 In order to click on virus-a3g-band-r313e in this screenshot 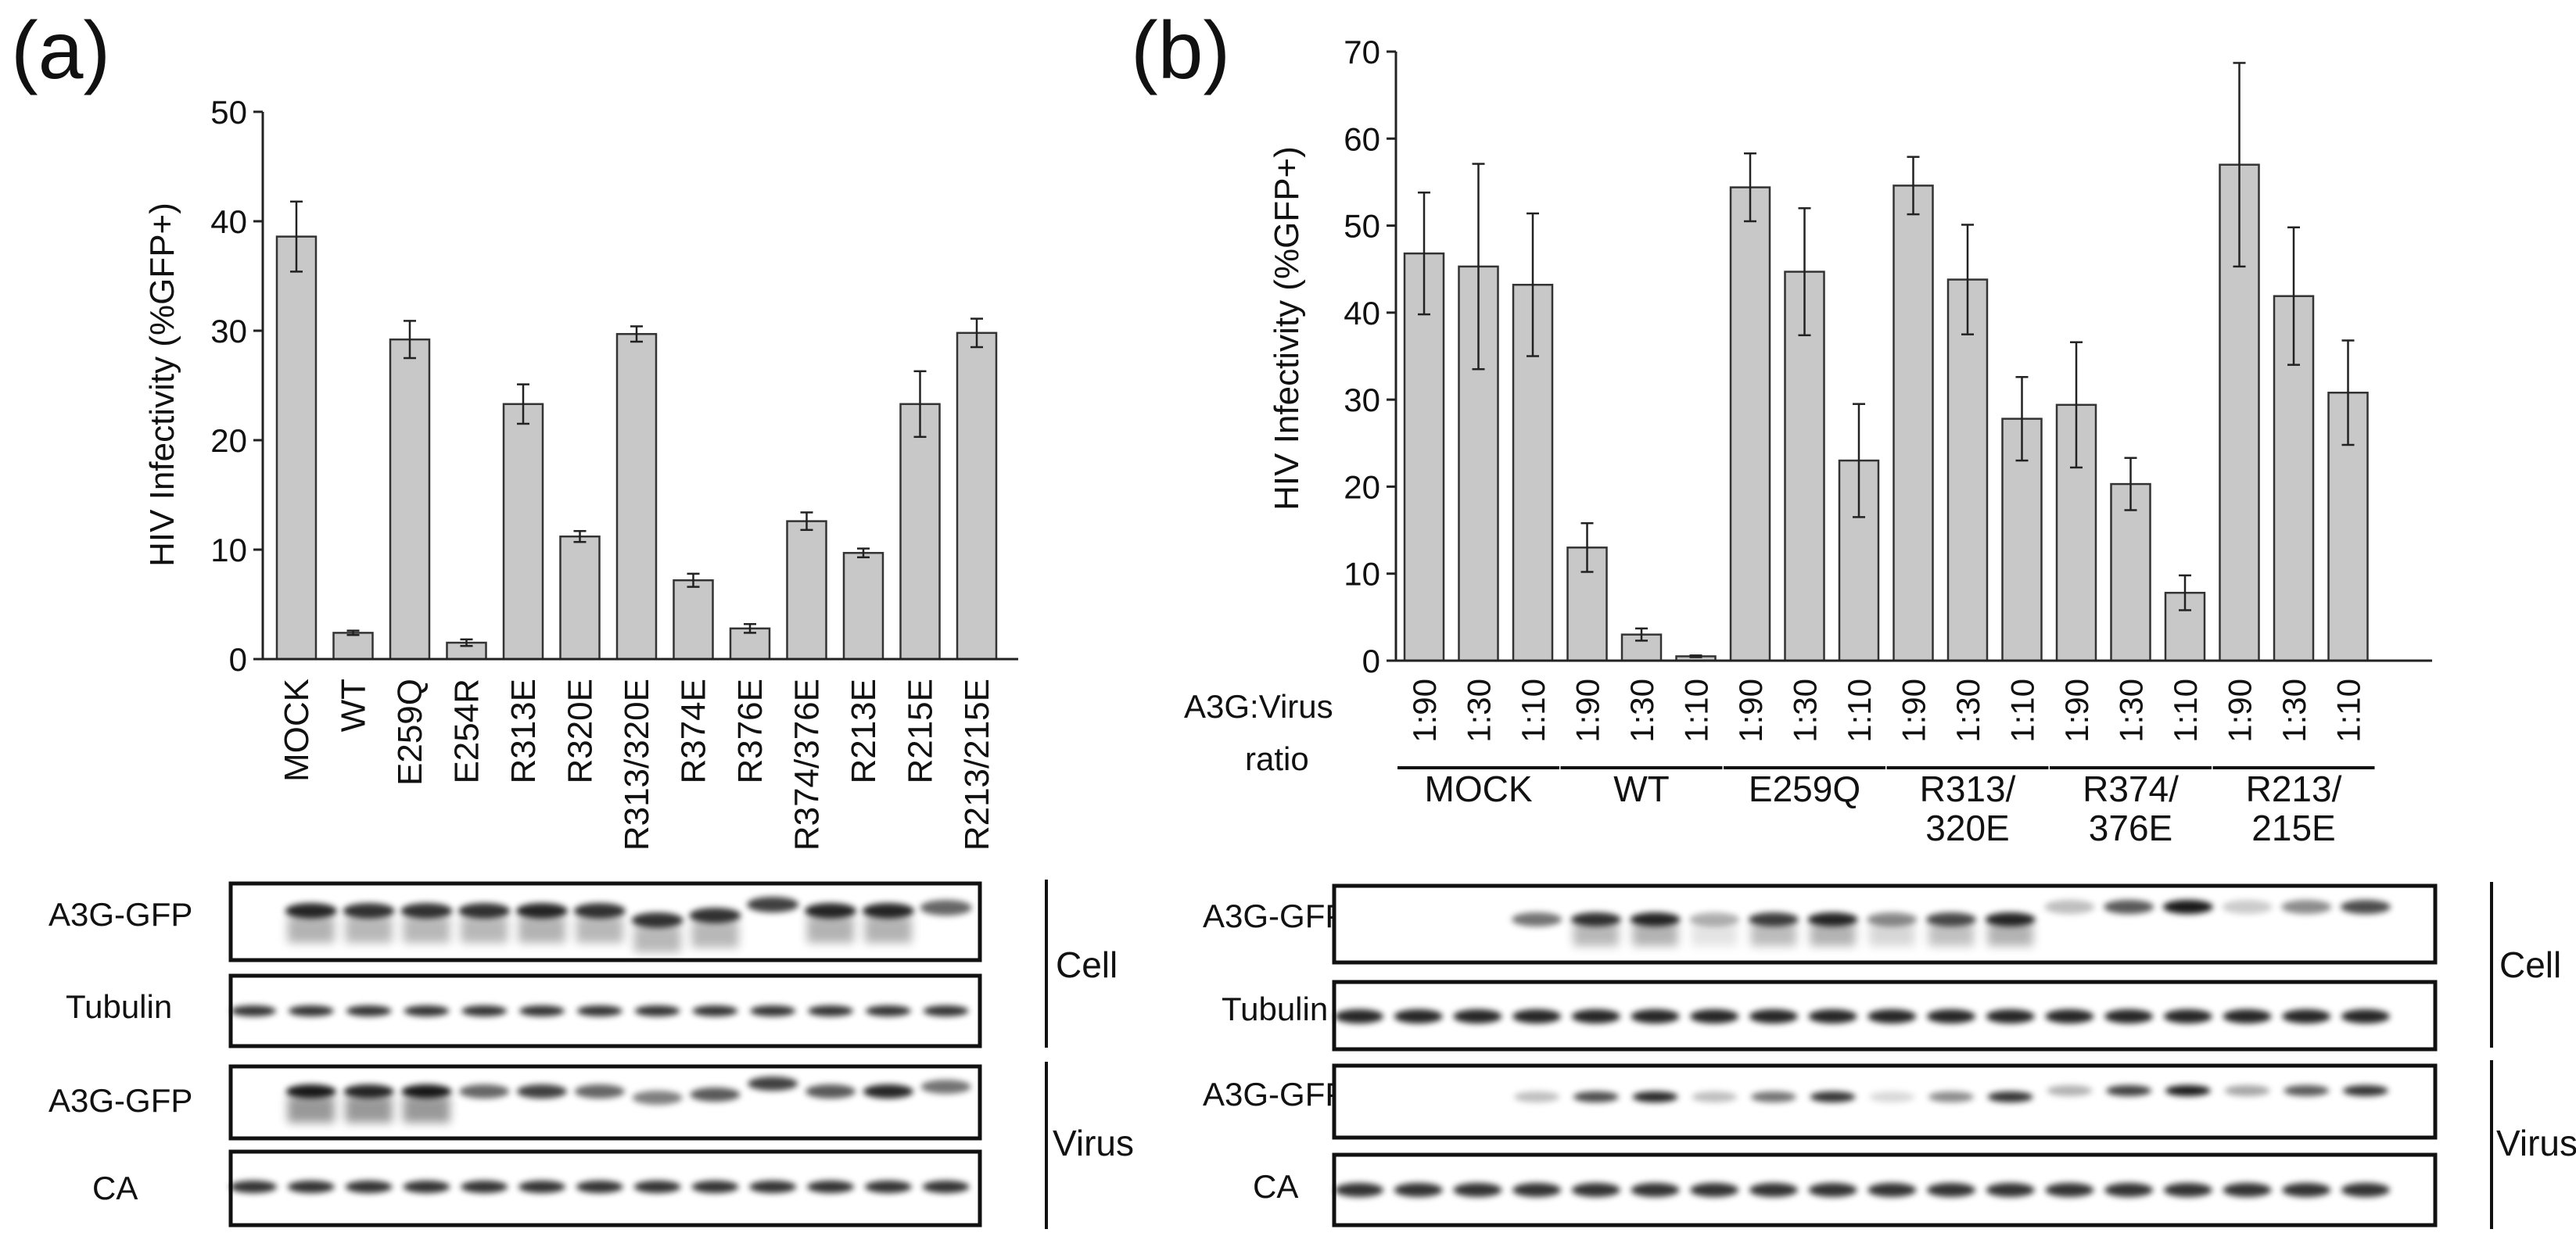, I will do `click(484, 1091)`.